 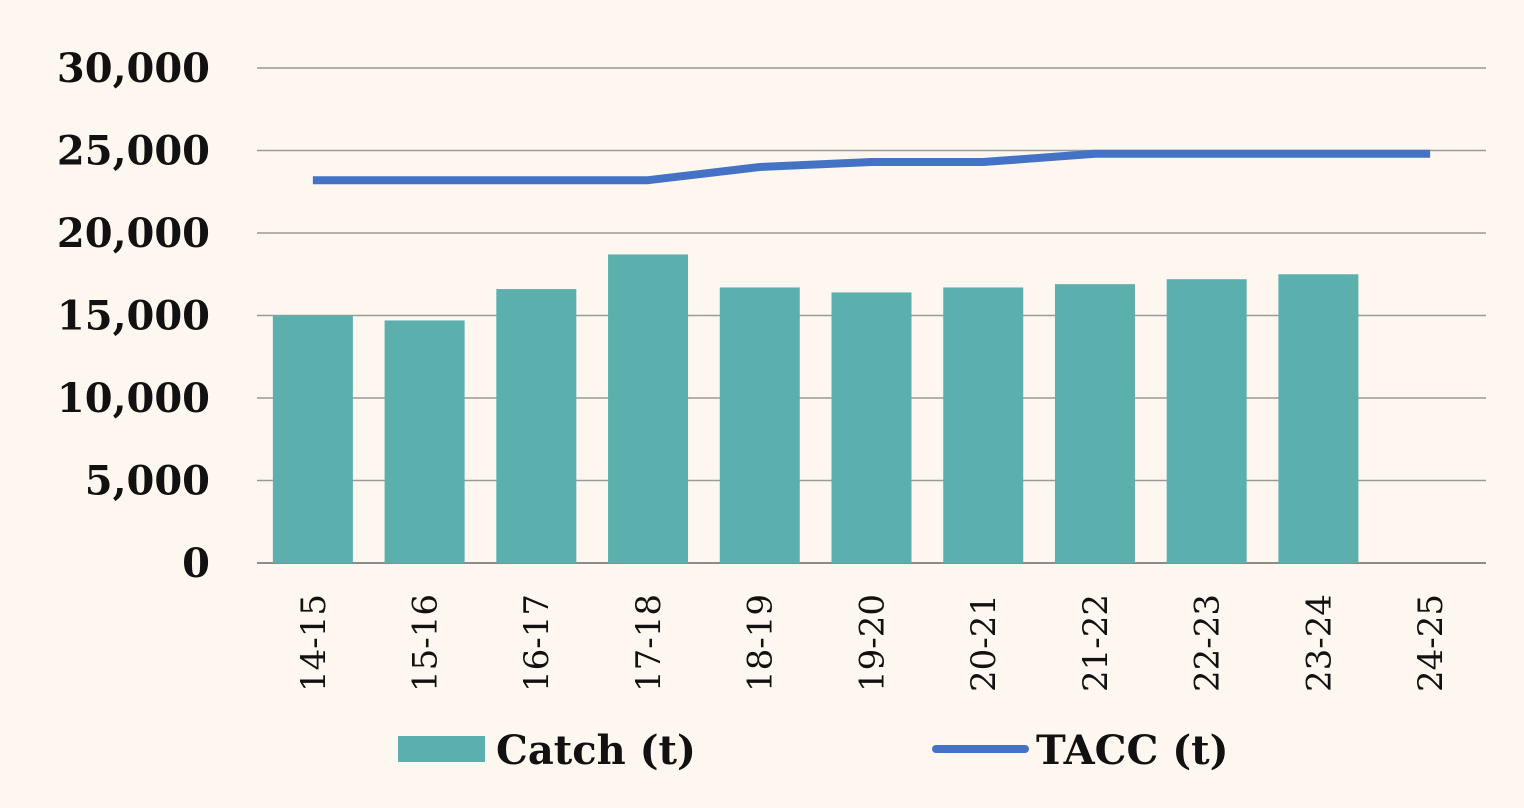 I want to click on tacc-line-layer, so click(x=871, y=167).